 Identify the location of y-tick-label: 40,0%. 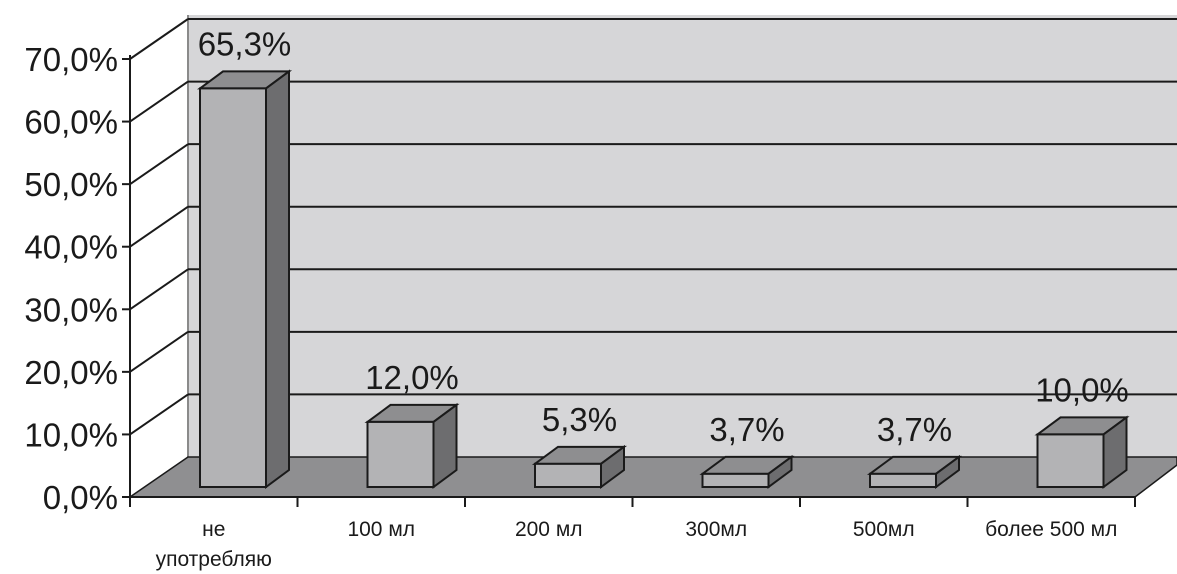
(71, 247).